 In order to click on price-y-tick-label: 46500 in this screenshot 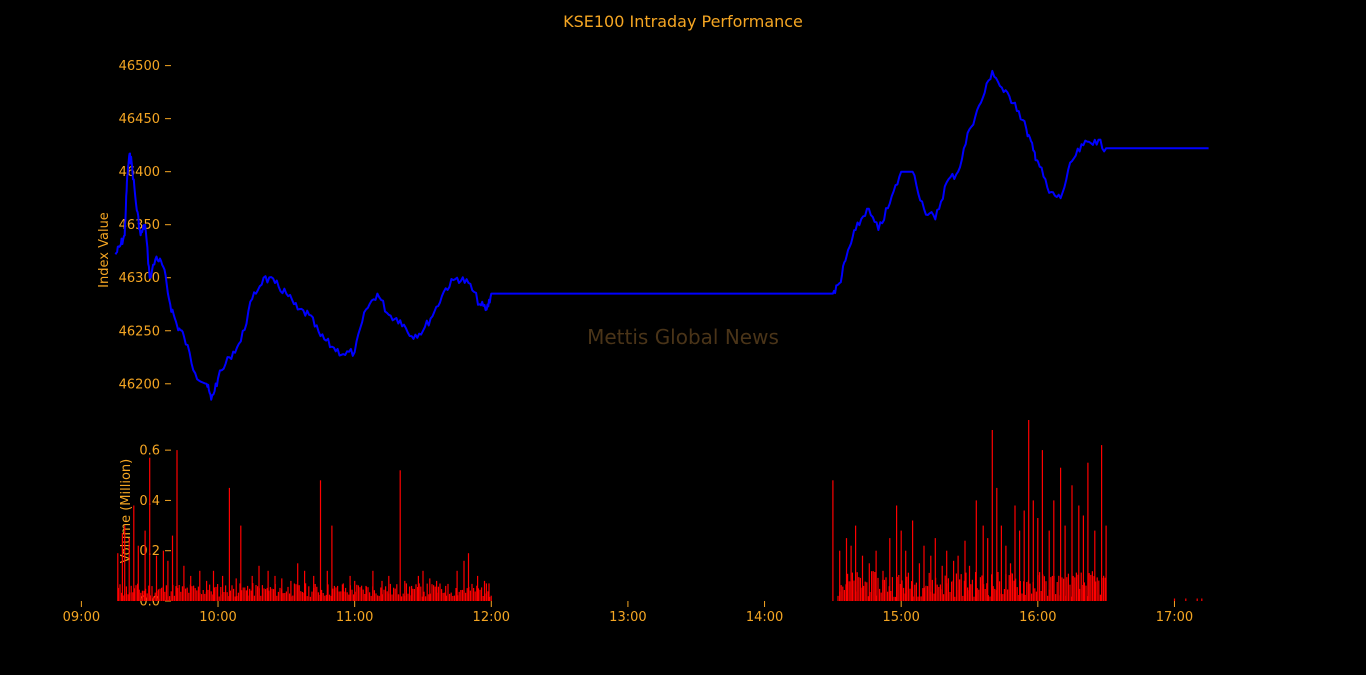, I will do `click(139, 66)`.